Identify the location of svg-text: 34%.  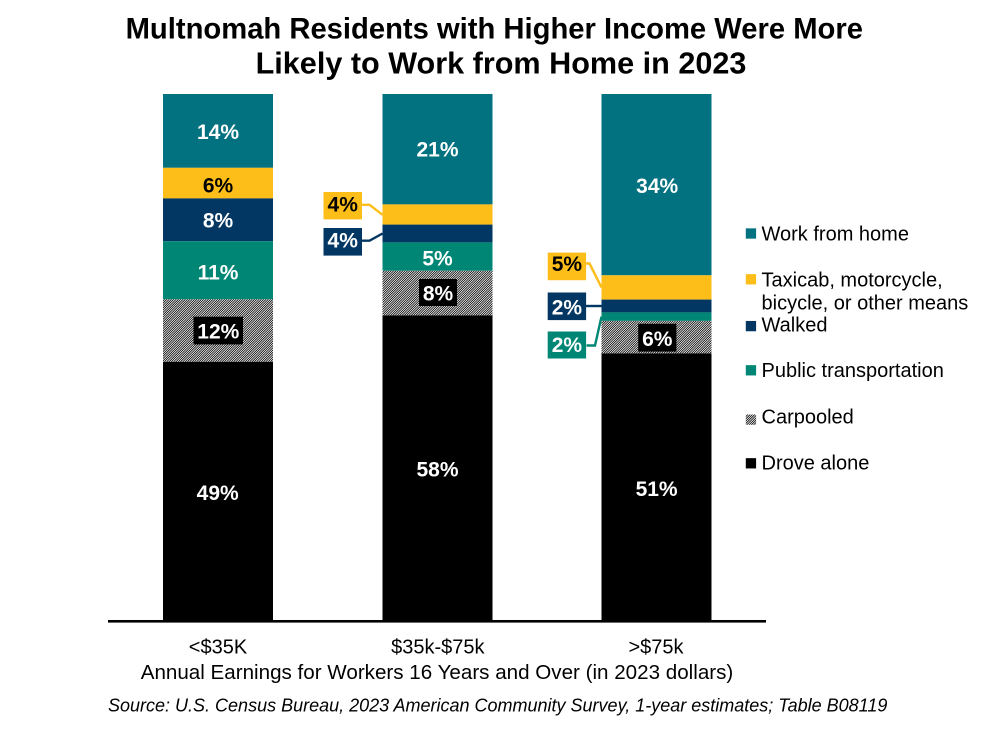
(657, 186).